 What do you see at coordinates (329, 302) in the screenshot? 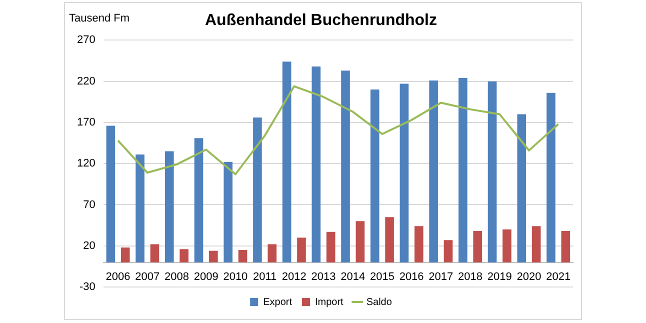
I see `legend-label: Import` at bounding box center [329, 302].